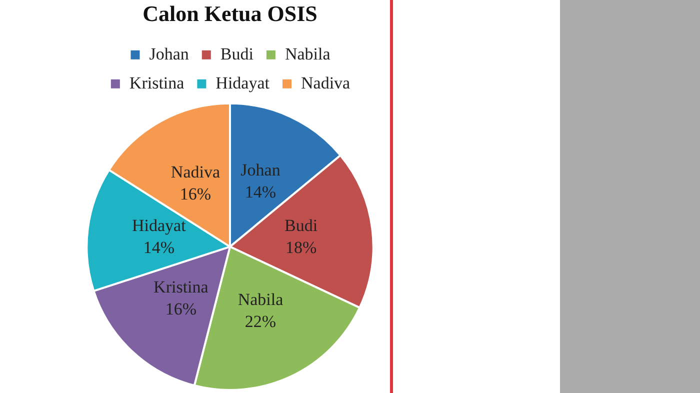 The width and height of the screenshot is (700, 393). Describe the element at coordinates (307, 54) in the screenshot. I see `legend-label: Nabila` at that location.